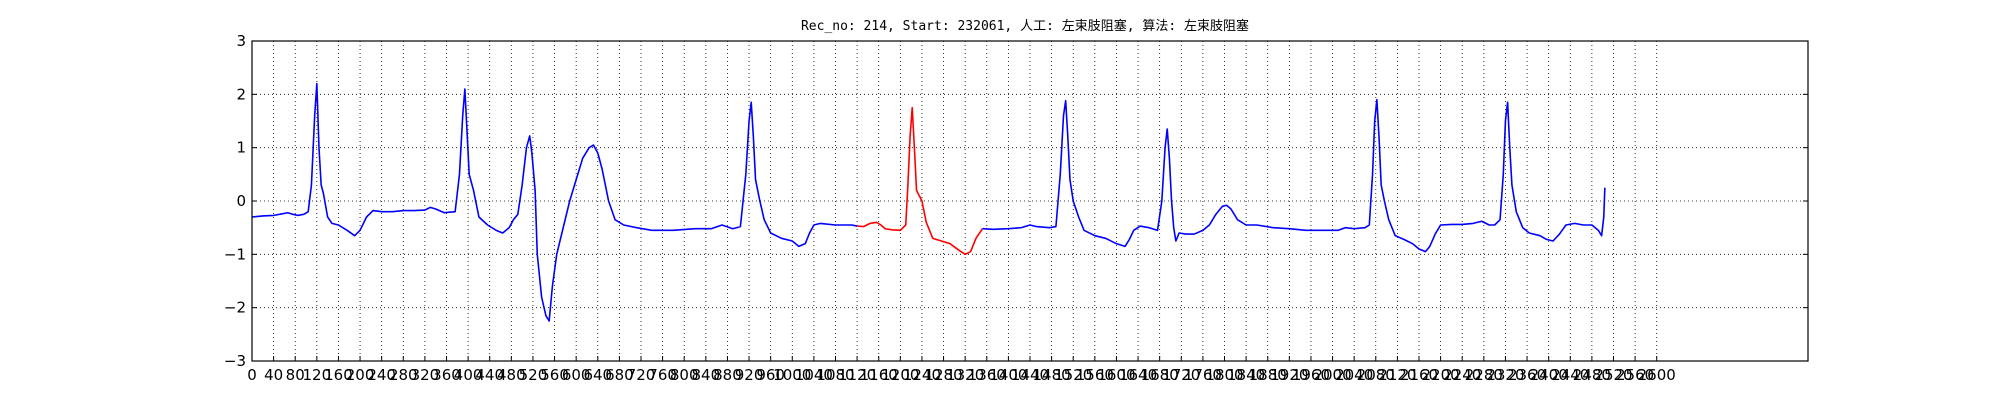 The image size is (2000, 400). I want to click on x-tick-label: 2400, so click(1549, 375).